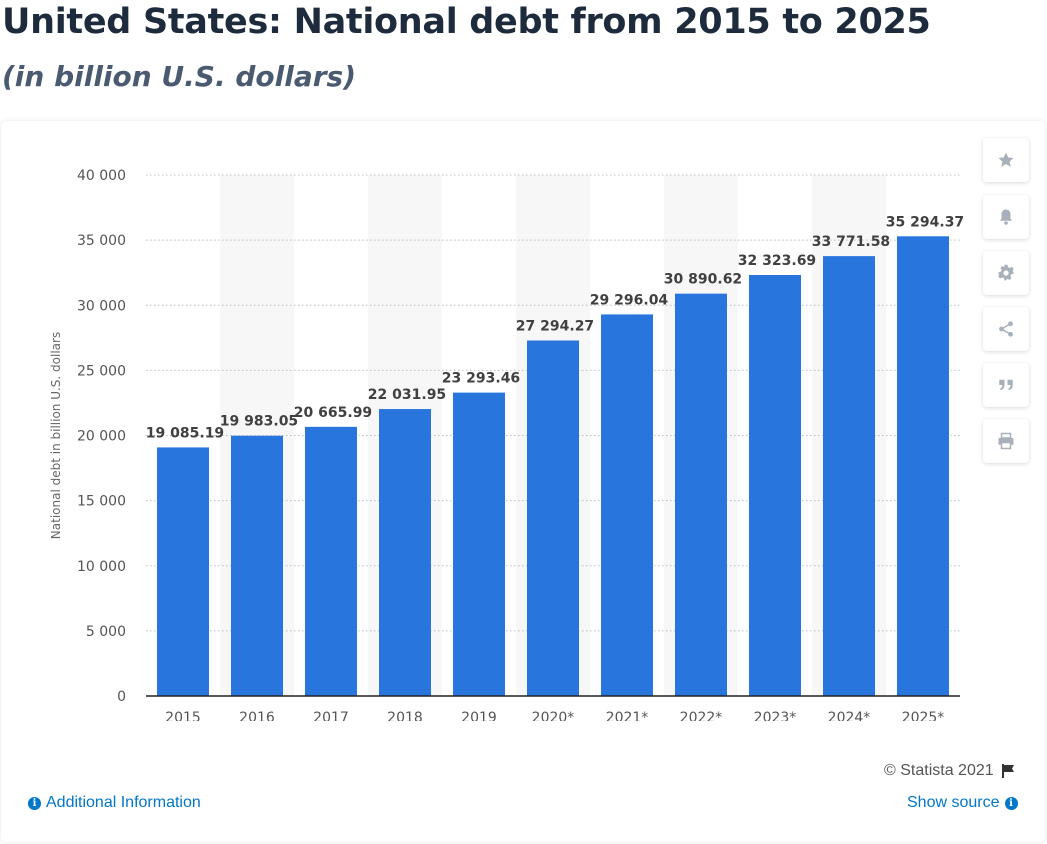 The image size is (1047, 844). Describe the element at coordinates (479, 715) in the screenshot. I see `x-tick-label: 2019` at that location.